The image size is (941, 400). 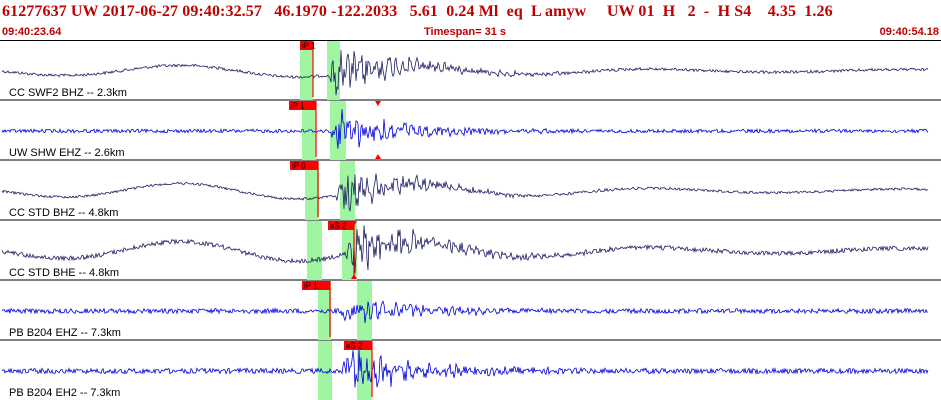 I want to click on start-time: 09:40:23.64, so click(x=32, y=32).